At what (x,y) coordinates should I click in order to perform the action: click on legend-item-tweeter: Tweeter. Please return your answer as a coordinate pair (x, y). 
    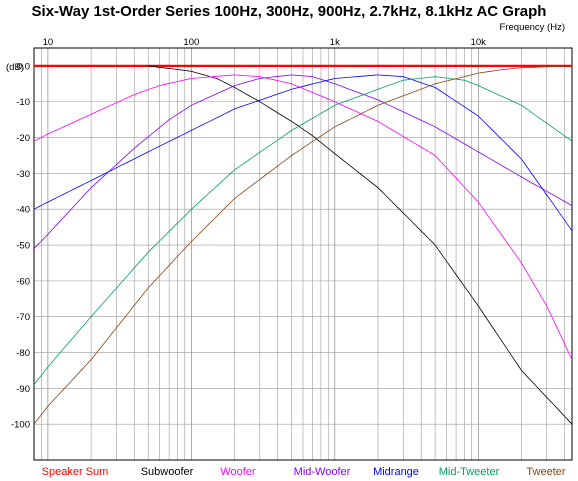
    Looking at the image, I should click on (545, 472).